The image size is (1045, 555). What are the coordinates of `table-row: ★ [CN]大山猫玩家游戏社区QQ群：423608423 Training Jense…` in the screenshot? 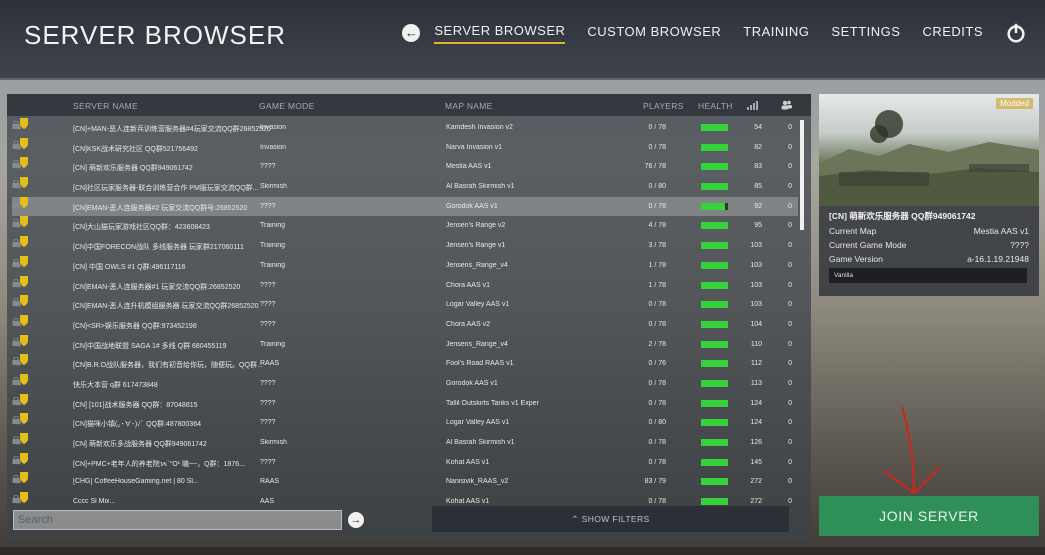 It's located at (405, 226).